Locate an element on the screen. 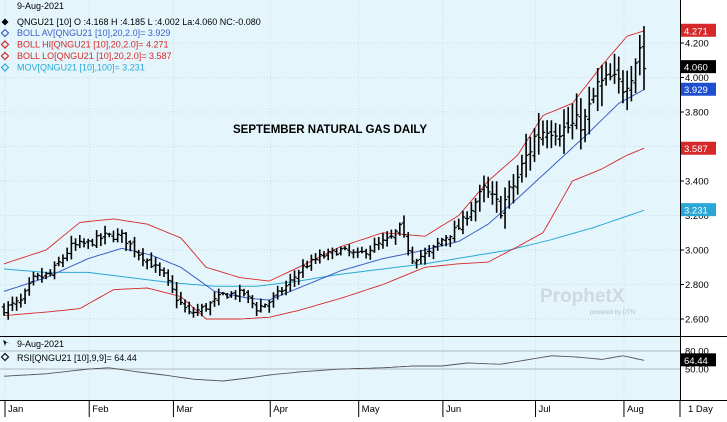  svg-text: 3.587 is located at coordinates (696, 149).